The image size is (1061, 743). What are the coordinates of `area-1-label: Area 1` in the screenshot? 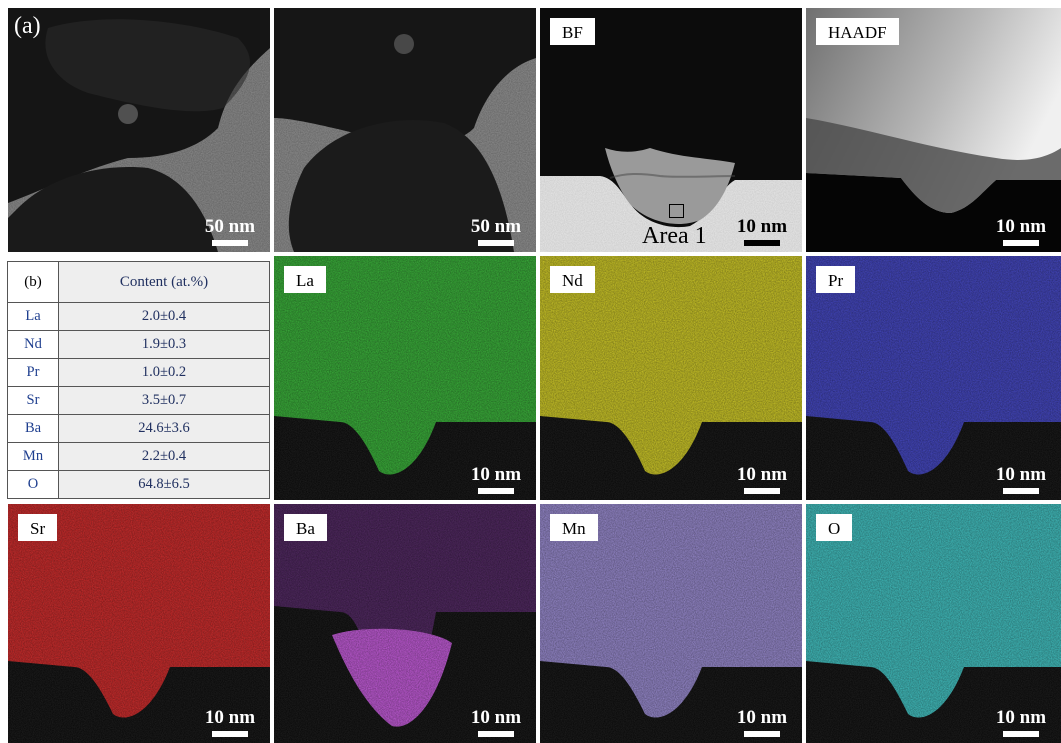 It's located at (674, 236).